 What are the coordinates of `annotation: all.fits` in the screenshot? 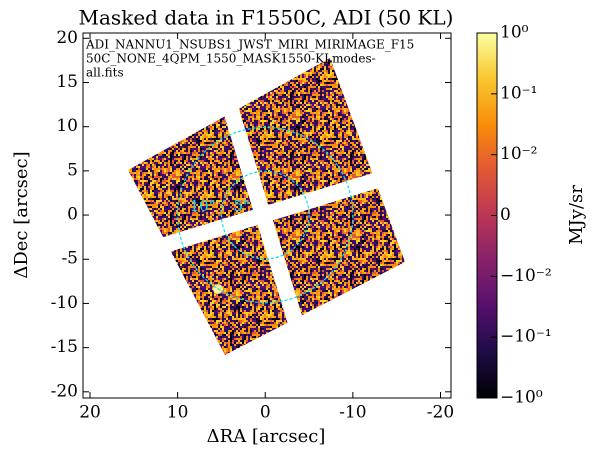 It's located at (105, 73).